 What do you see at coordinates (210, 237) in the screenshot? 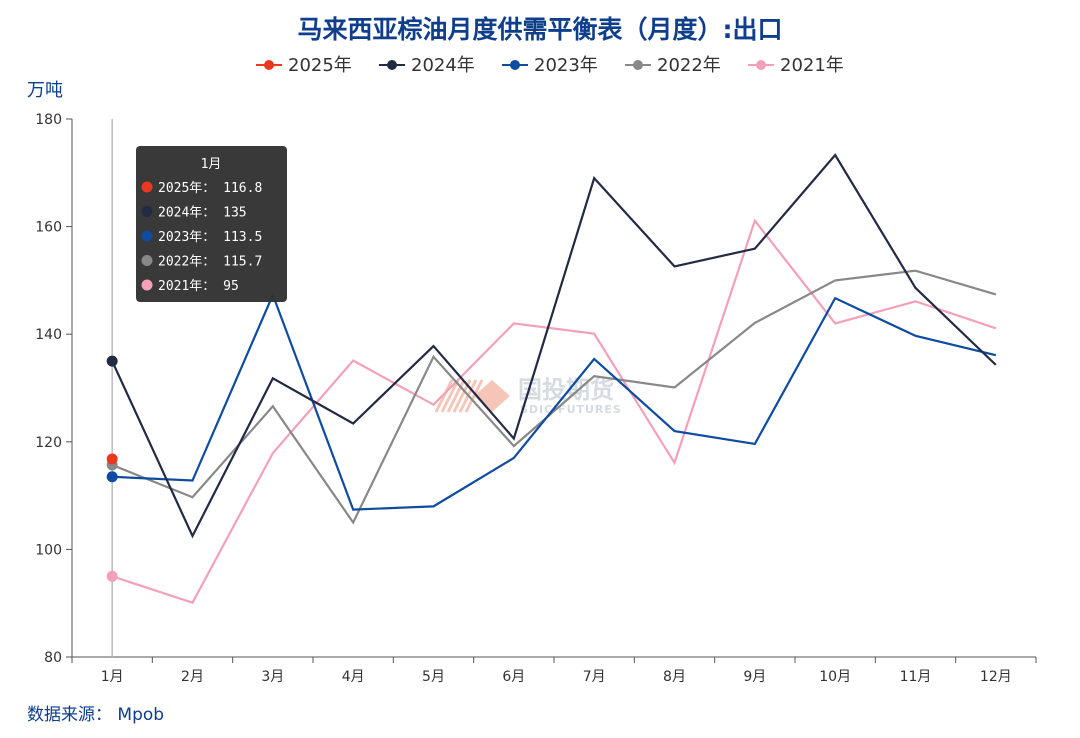
I see `tooltip-row: 2023年： 113.5` at bounding box center [210, 237].